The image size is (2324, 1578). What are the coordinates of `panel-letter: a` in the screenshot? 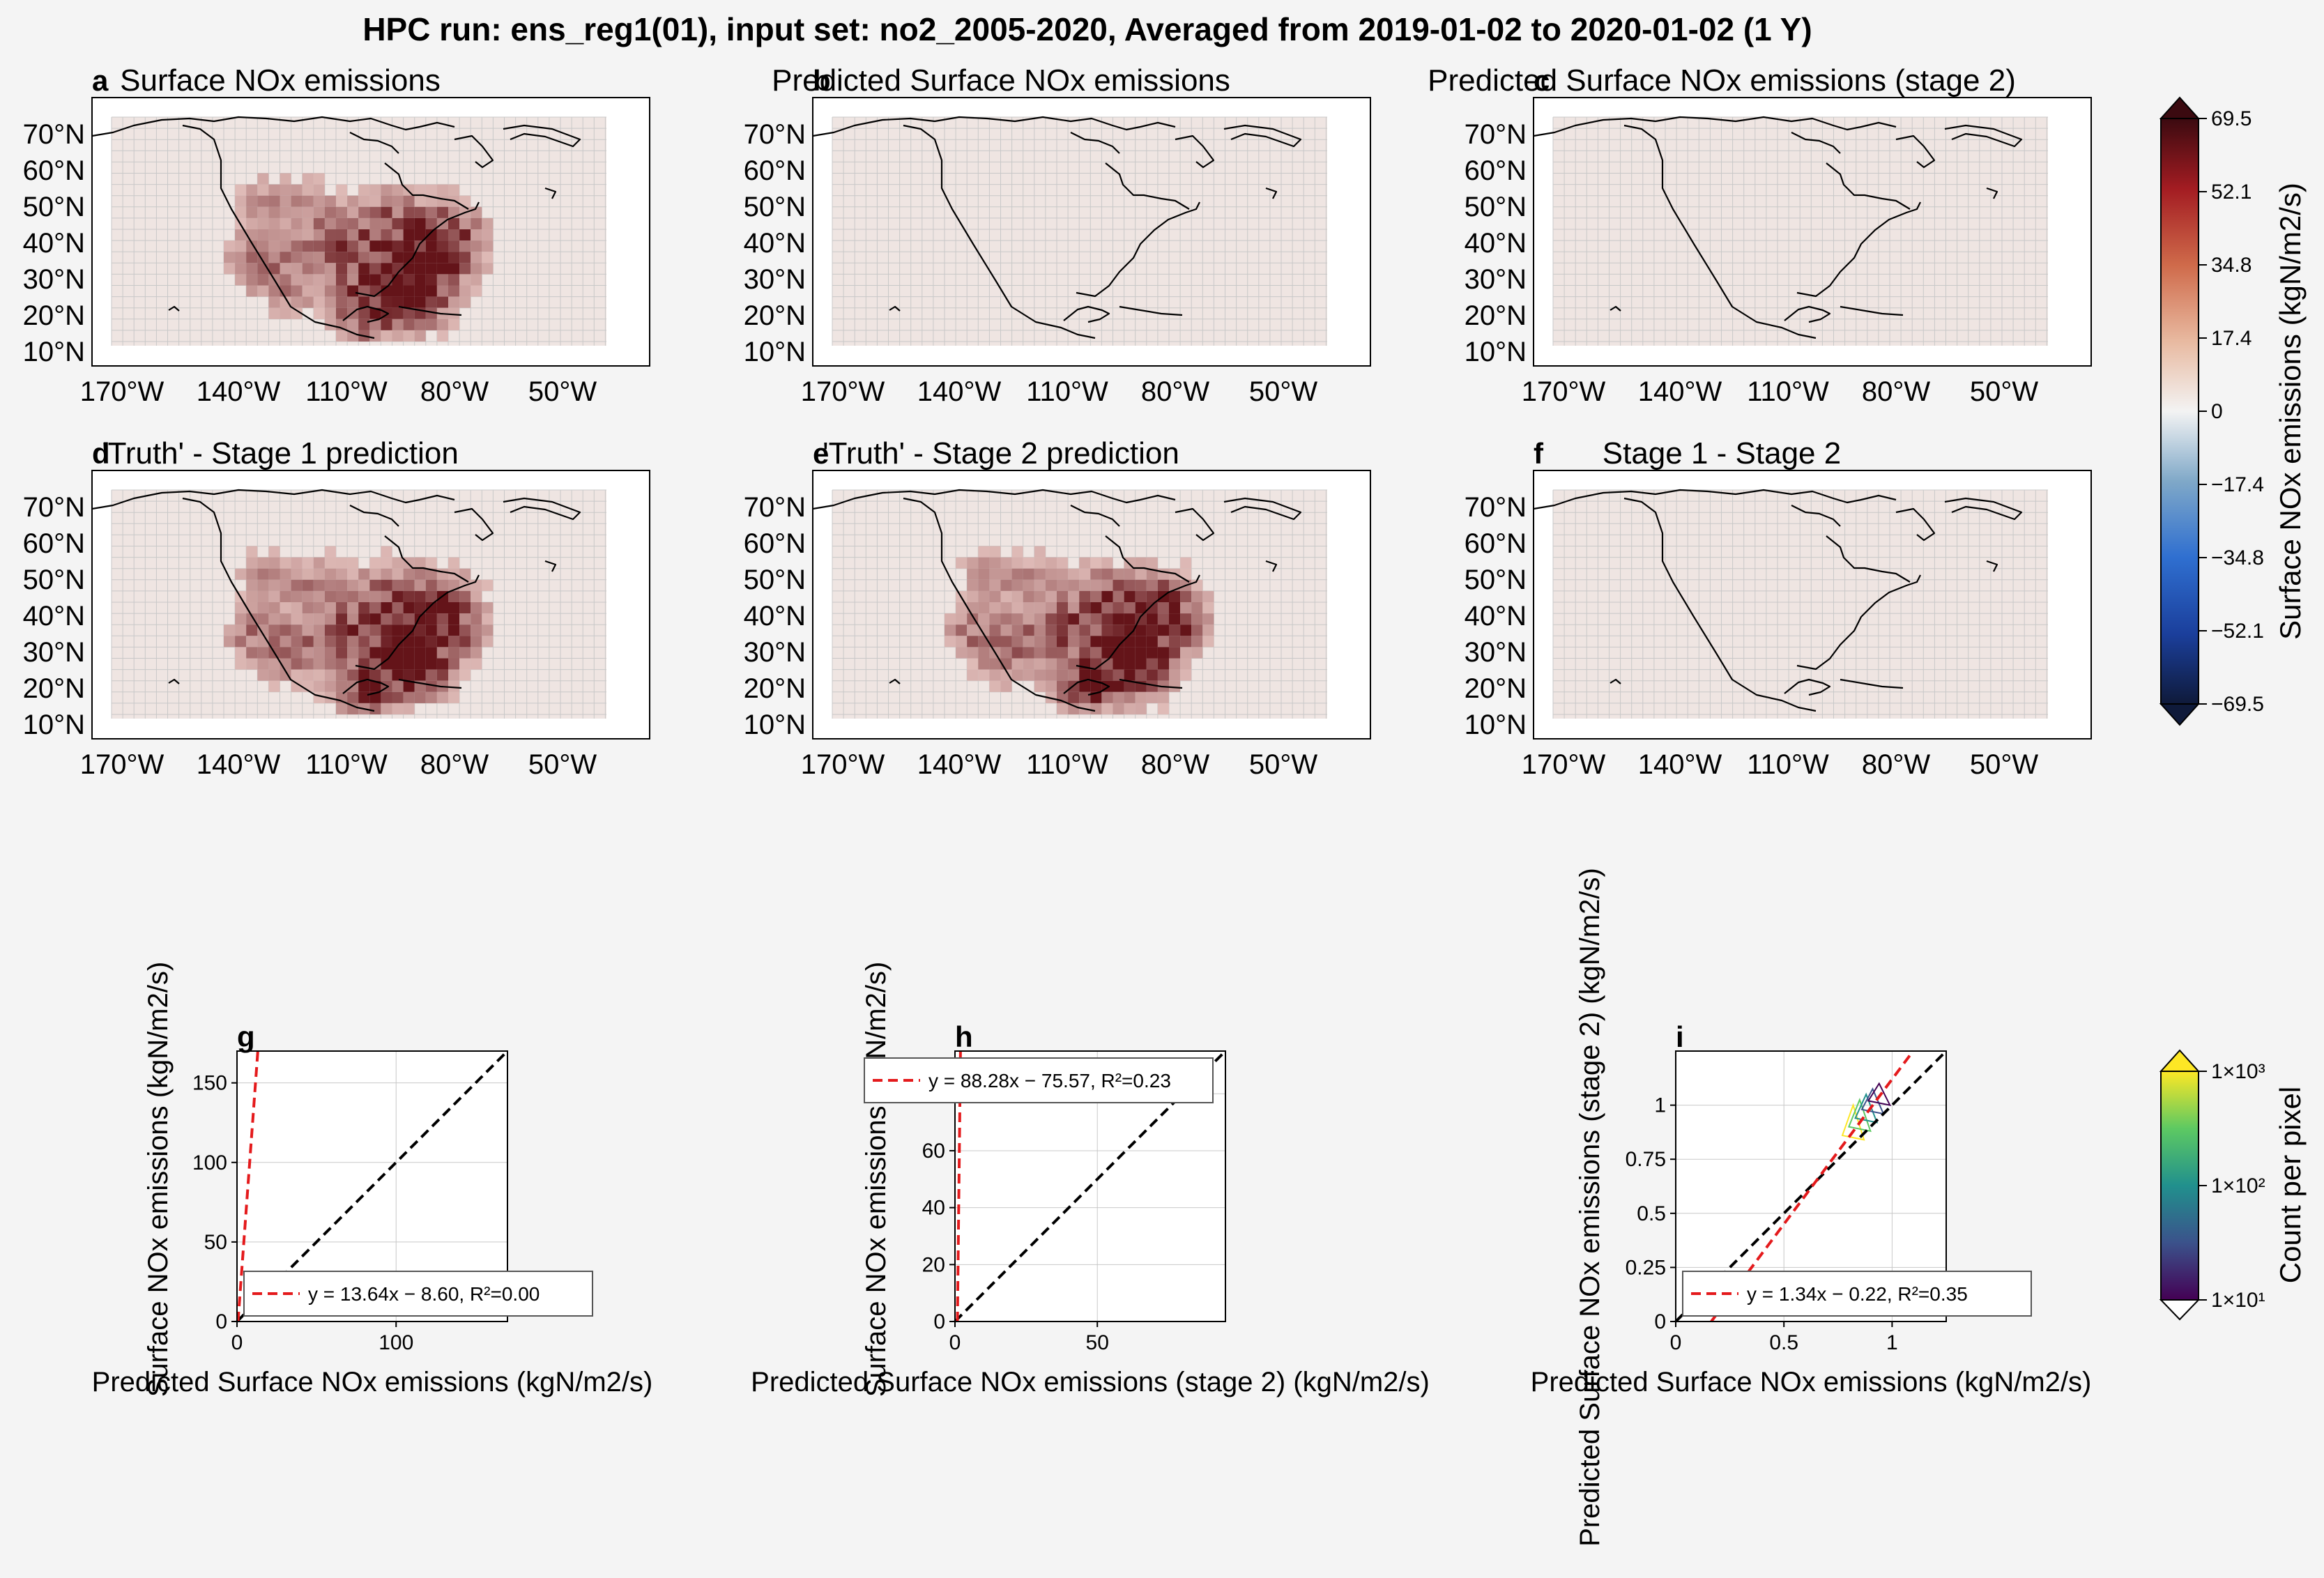 It's located at (100, 80).